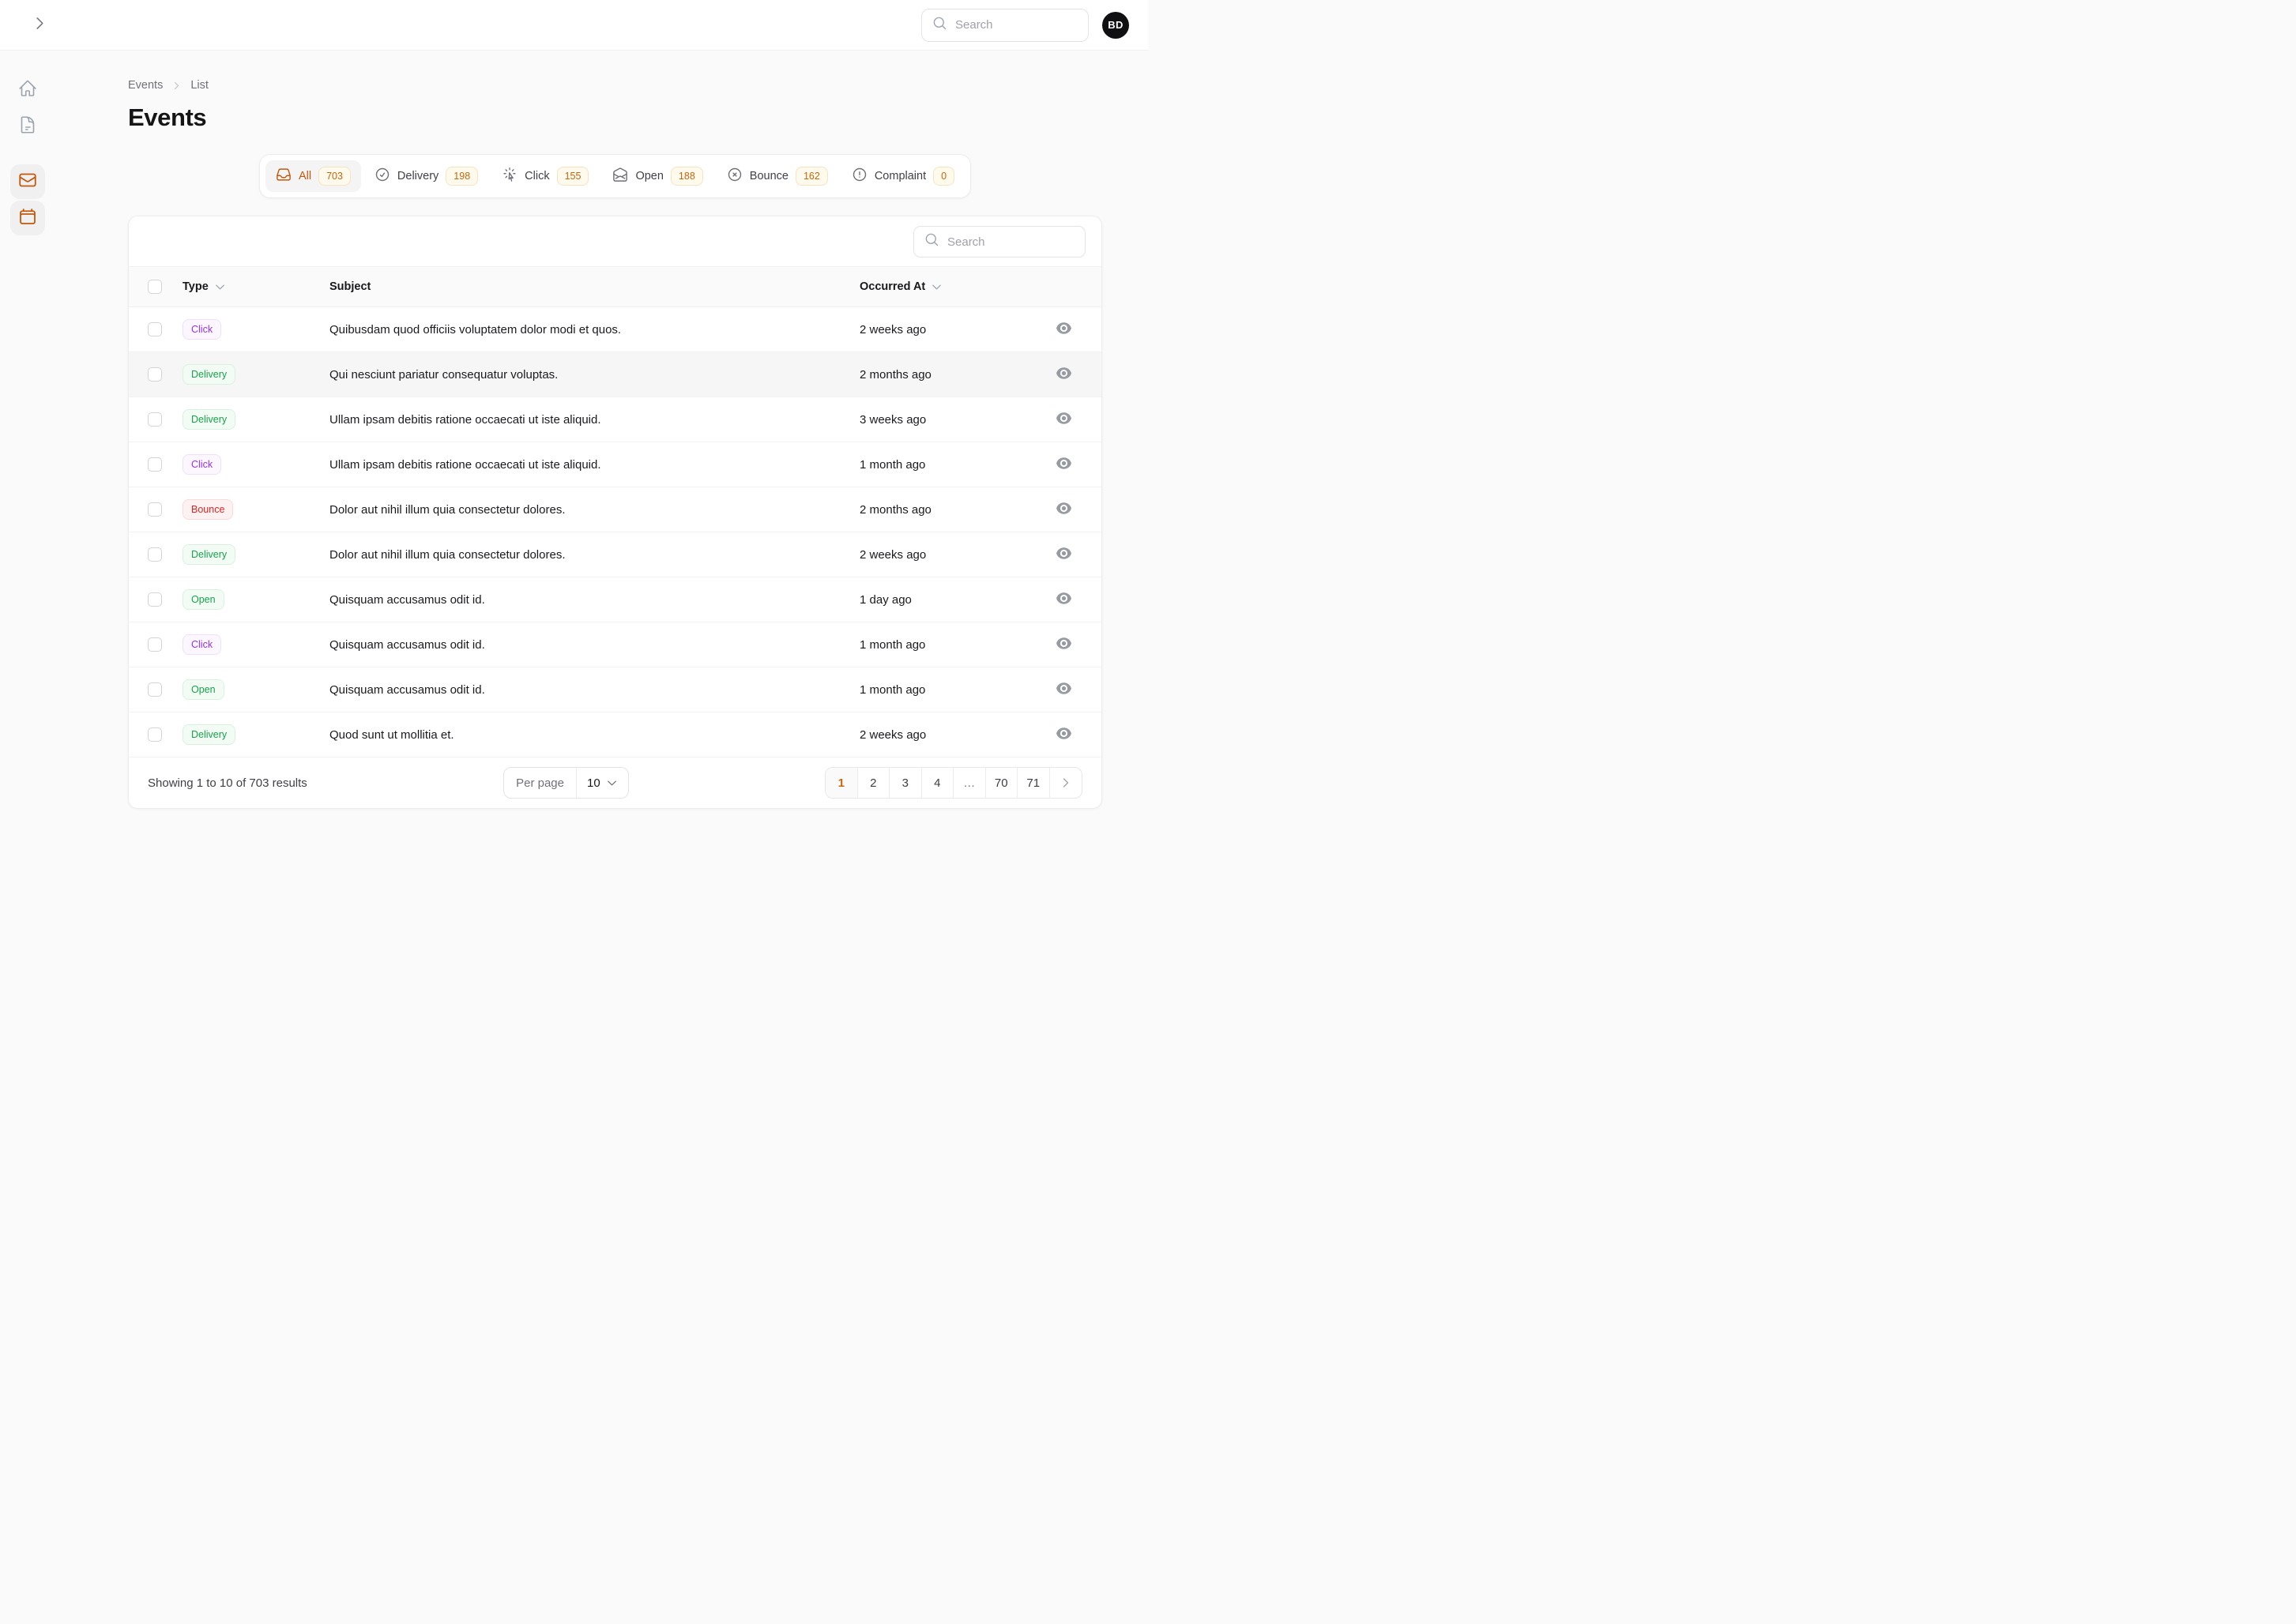 Image resolution: width=2296 pixels, height=1624 pixels. I want to click on column-header-occurred-at: Occurred At, so click(901, 286).